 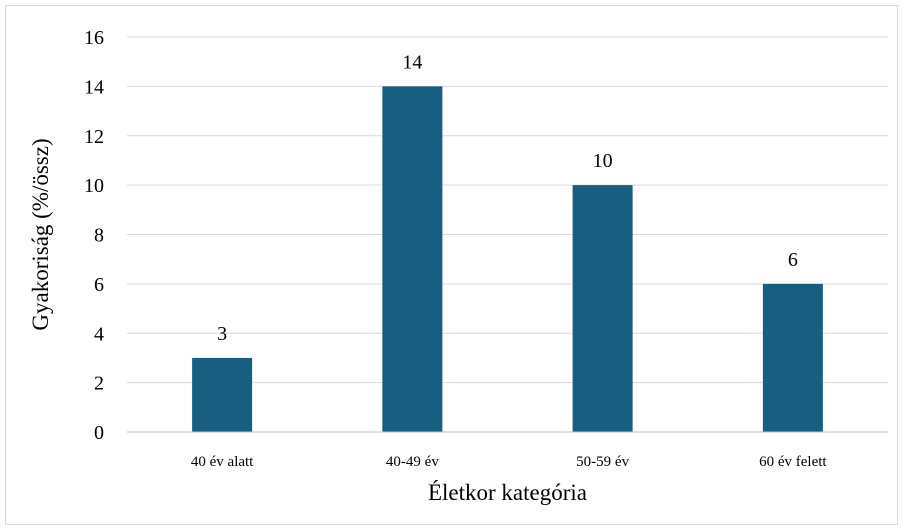 What do you see at coordinates (509, 462) in the screenshot?
I see `x-axis-ticks: 40 év alatt 40-49 év 50-59 év 60 év felett` at bounding box center [509, 462].